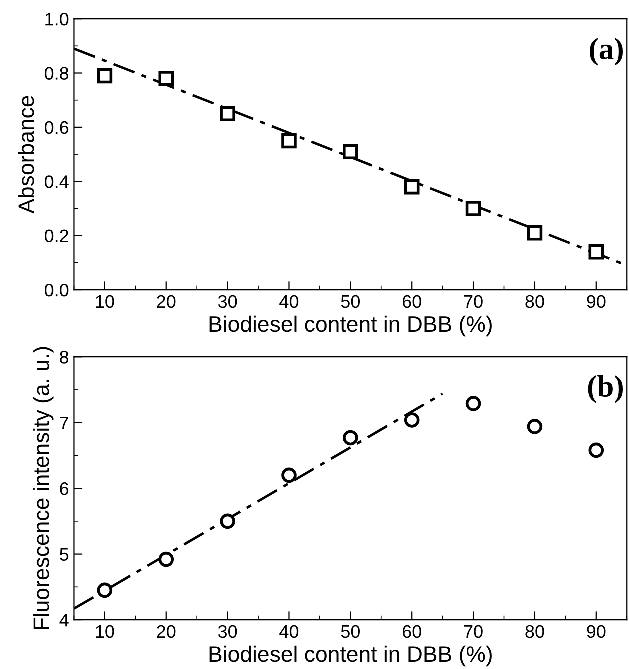 The height and width of the screenshot is (669, 629). I want to click on y-tick-label: 7, so click(64, 423).